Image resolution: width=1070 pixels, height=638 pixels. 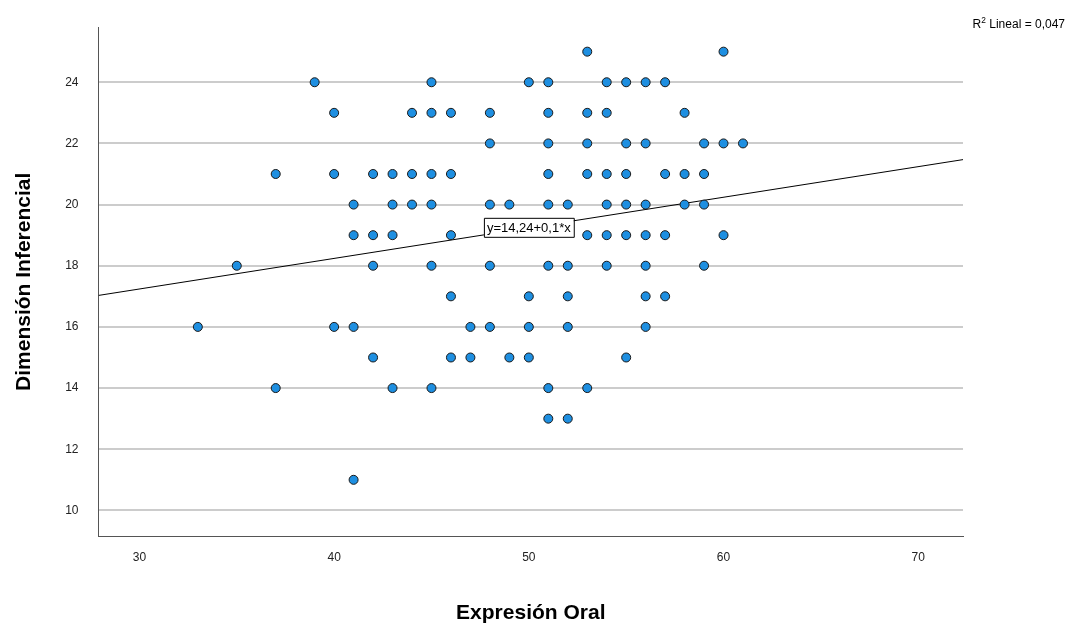 I want to click on x-tick-label: 60, so click(x=723, y=556).